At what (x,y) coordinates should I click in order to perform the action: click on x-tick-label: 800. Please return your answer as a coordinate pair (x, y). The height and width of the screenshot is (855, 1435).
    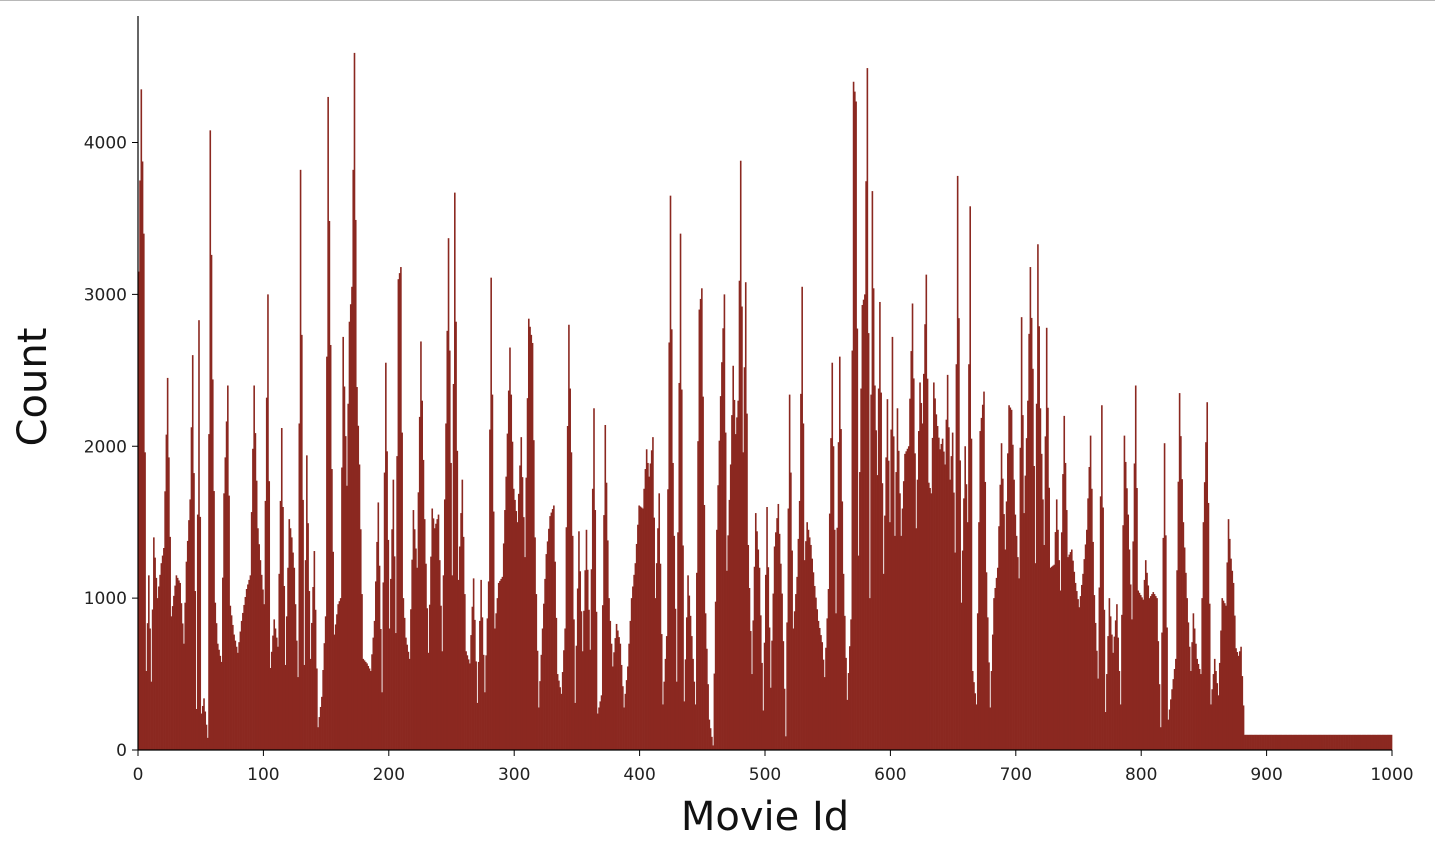
    Looking at the image, I should click on (1141, 775).